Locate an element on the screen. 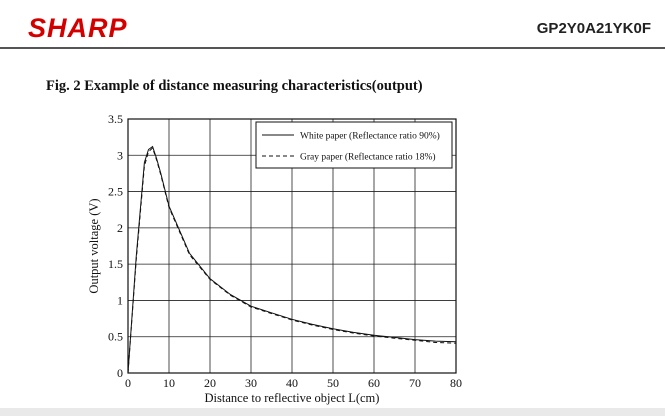 This screenshot has height=416, width=665. footer-band is located at coordinates (332, 412).